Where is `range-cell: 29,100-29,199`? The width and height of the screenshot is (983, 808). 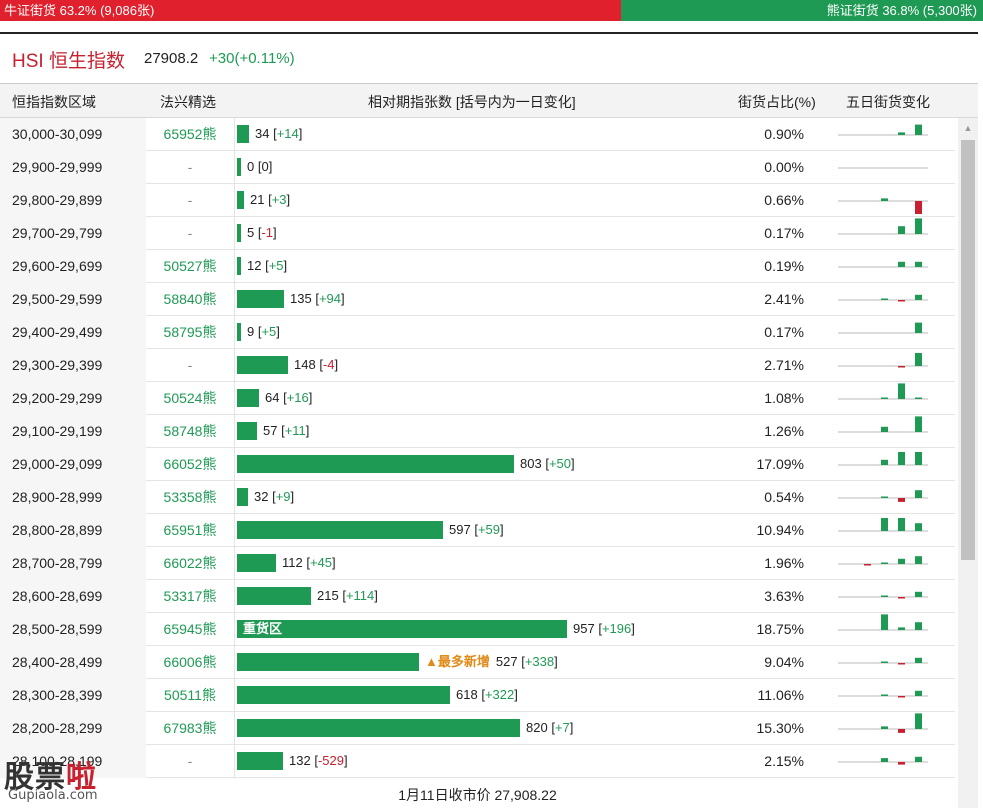
range-cell: 29,100-29,199 is located at coordinates (73, 431).